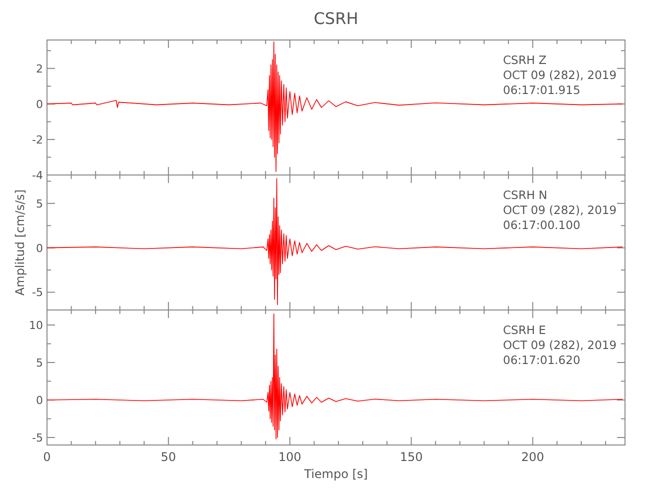 This screenshot has height=500, width=650. Describe the element at coordinates (290, 457) in the screenshot. I see `x-tick-label: 100` at that location.